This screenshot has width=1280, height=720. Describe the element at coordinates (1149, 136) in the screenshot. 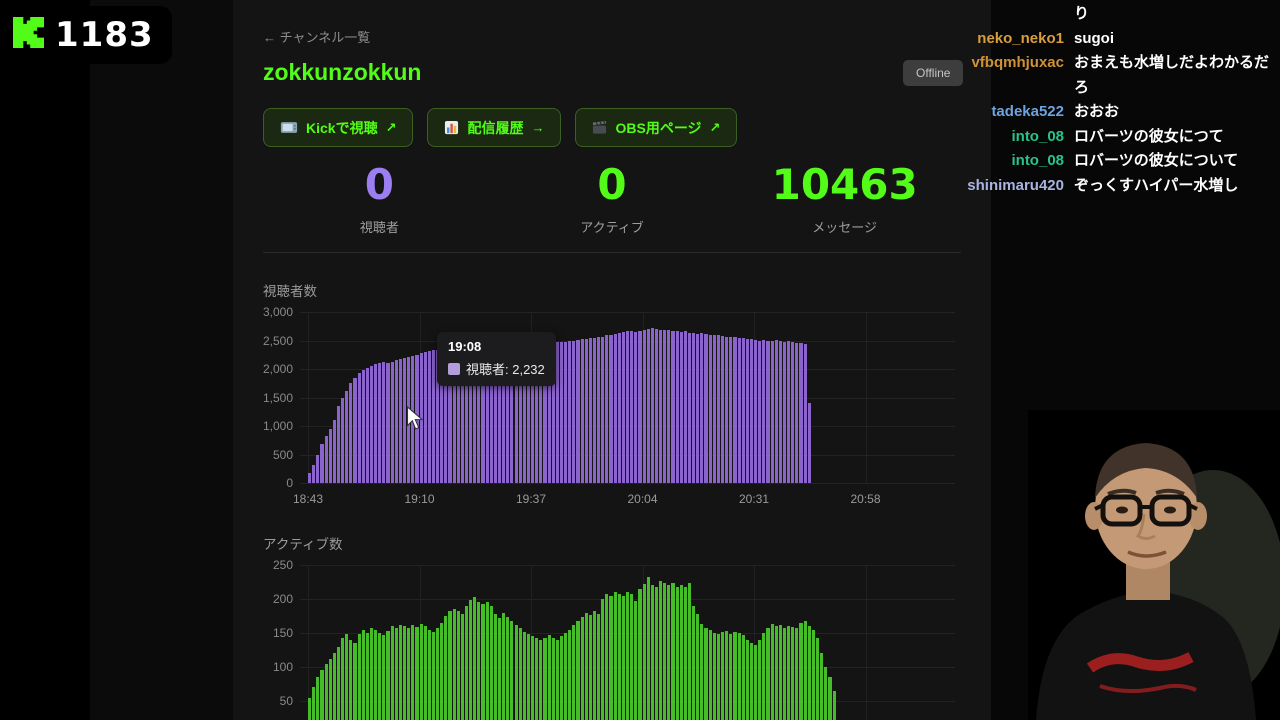

I see `chat-text: ロバーツの彼女につて` at that location.